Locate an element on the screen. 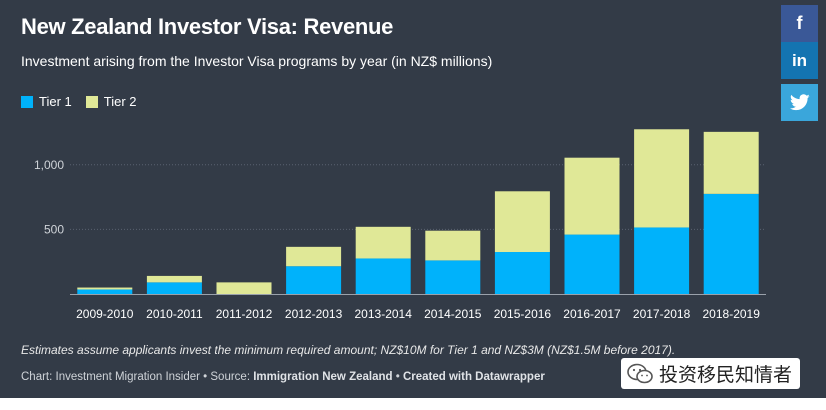  x-tick-label: 2011-2012 is located at coordinates (244, 314).